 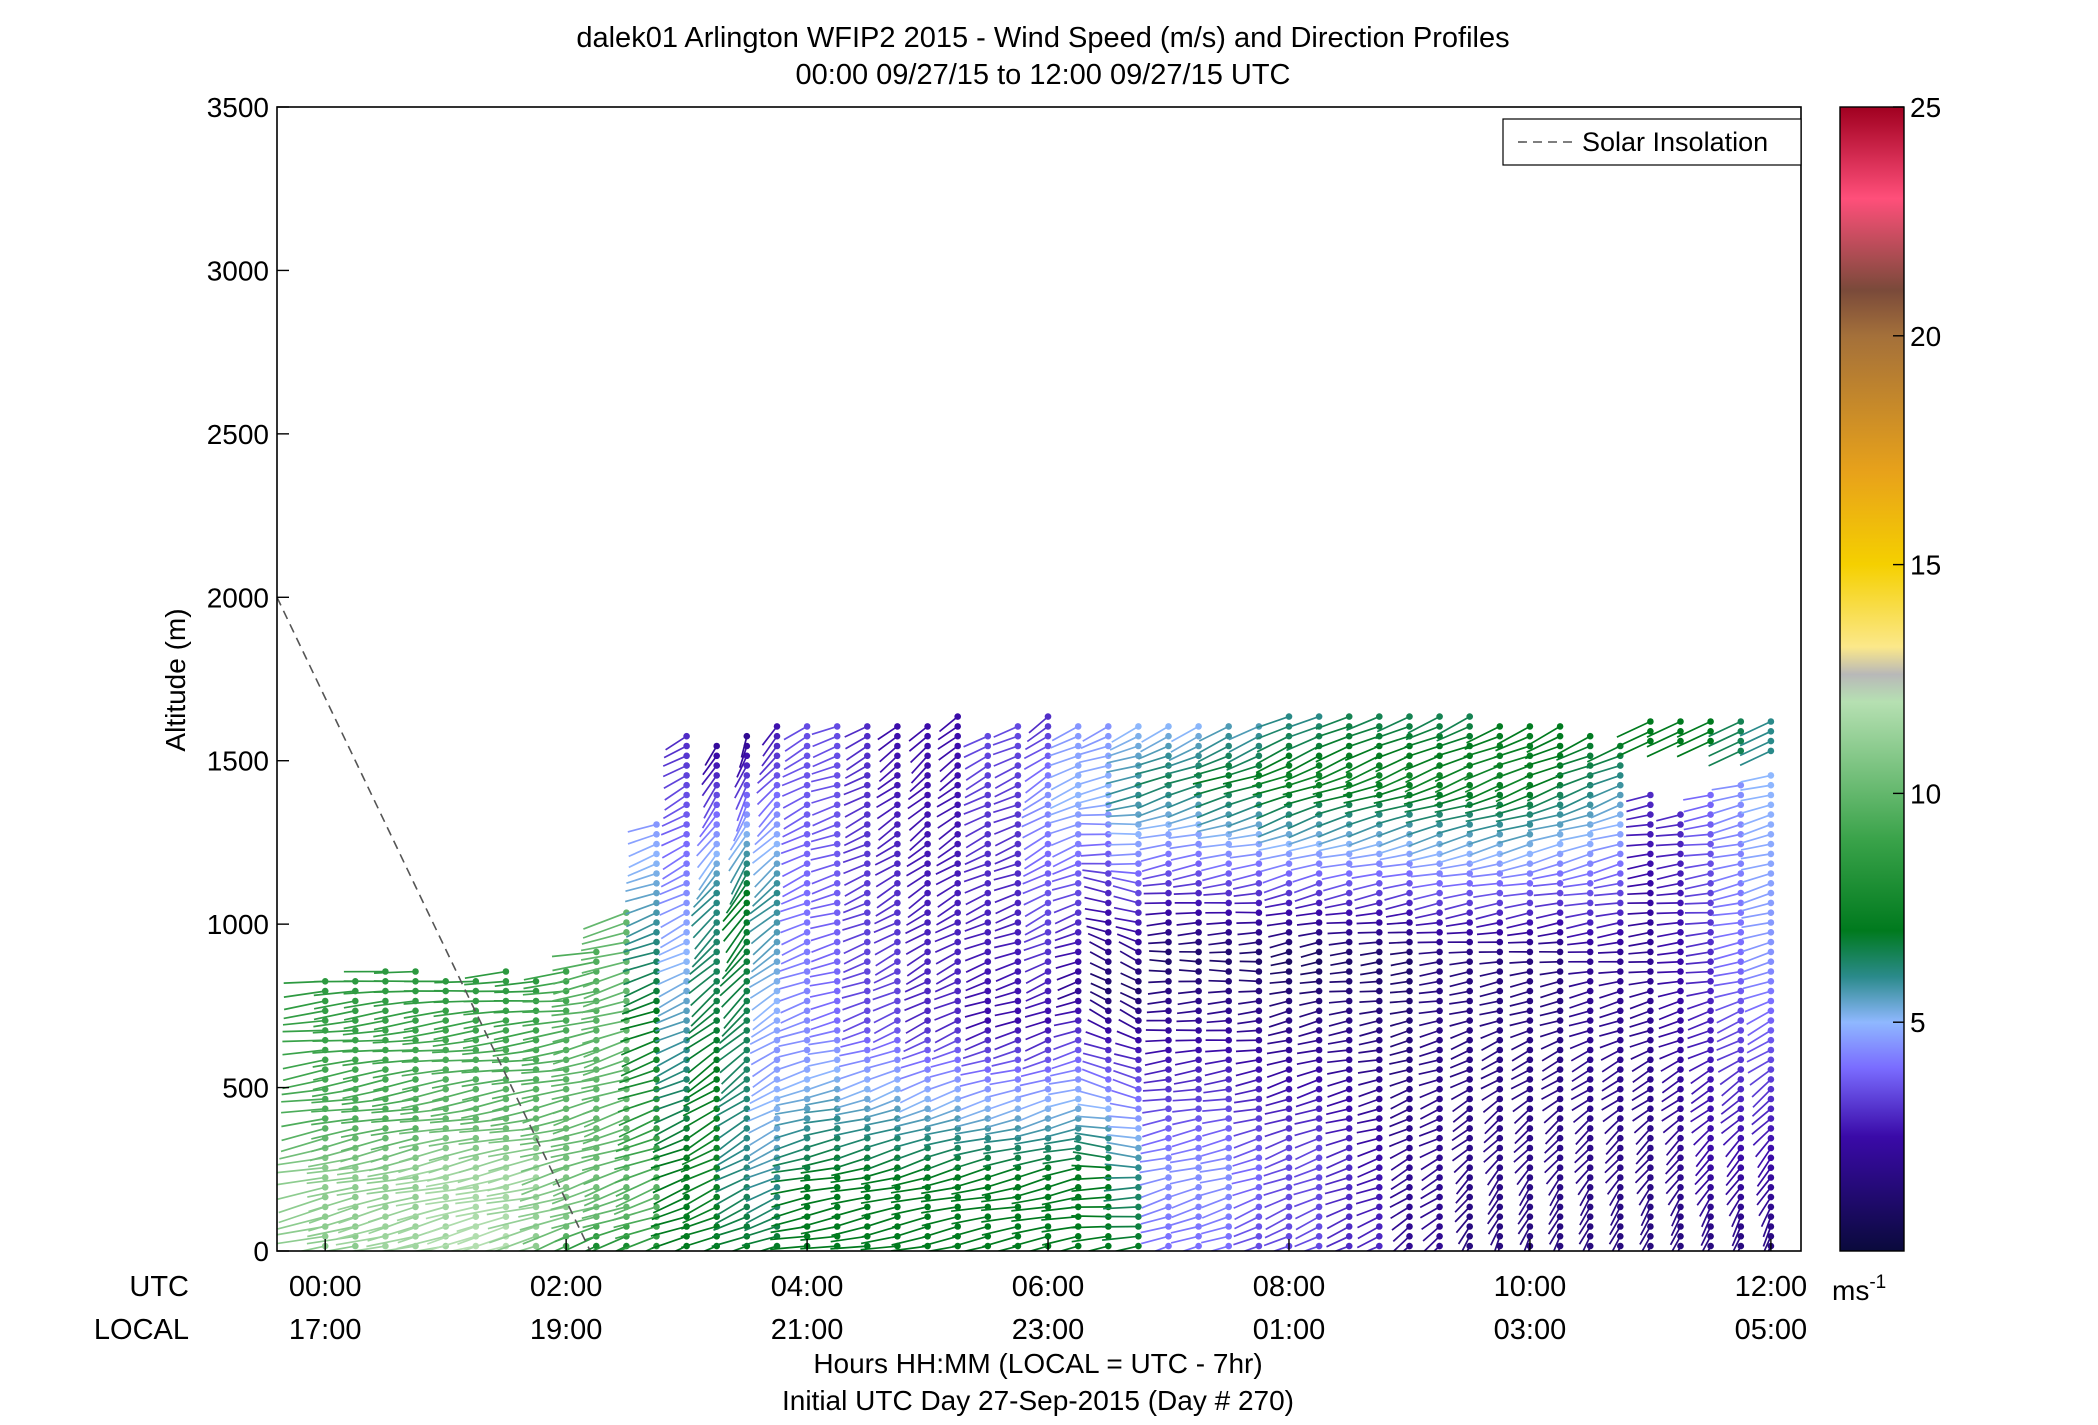 What do you see at coordinates (261, 1251) in the screenshot?
I see `y-tick-label: 0` at bounding box center [261, 1251].